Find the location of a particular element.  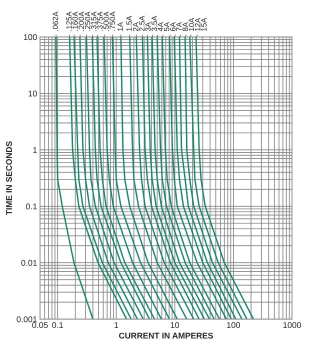

y-axis-title: TIME IN SECONDS is located at coordinates (9, 178).